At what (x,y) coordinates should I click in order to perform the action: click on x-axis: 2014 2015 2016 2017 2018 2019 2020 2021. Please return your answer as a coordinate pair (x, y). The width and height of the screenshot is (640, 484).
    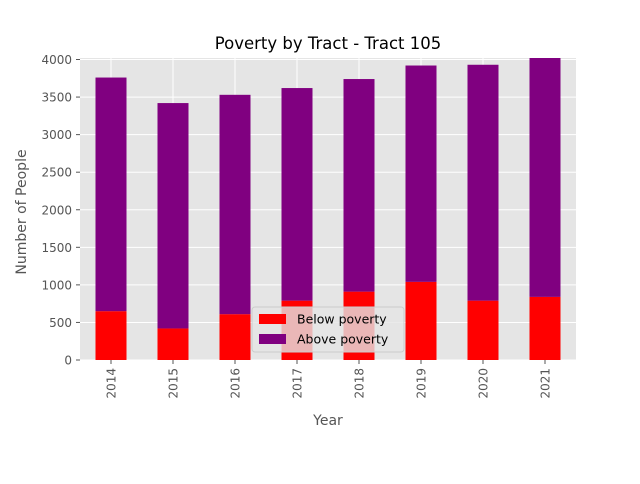
    Looking at the image, I should click on (329, 379).